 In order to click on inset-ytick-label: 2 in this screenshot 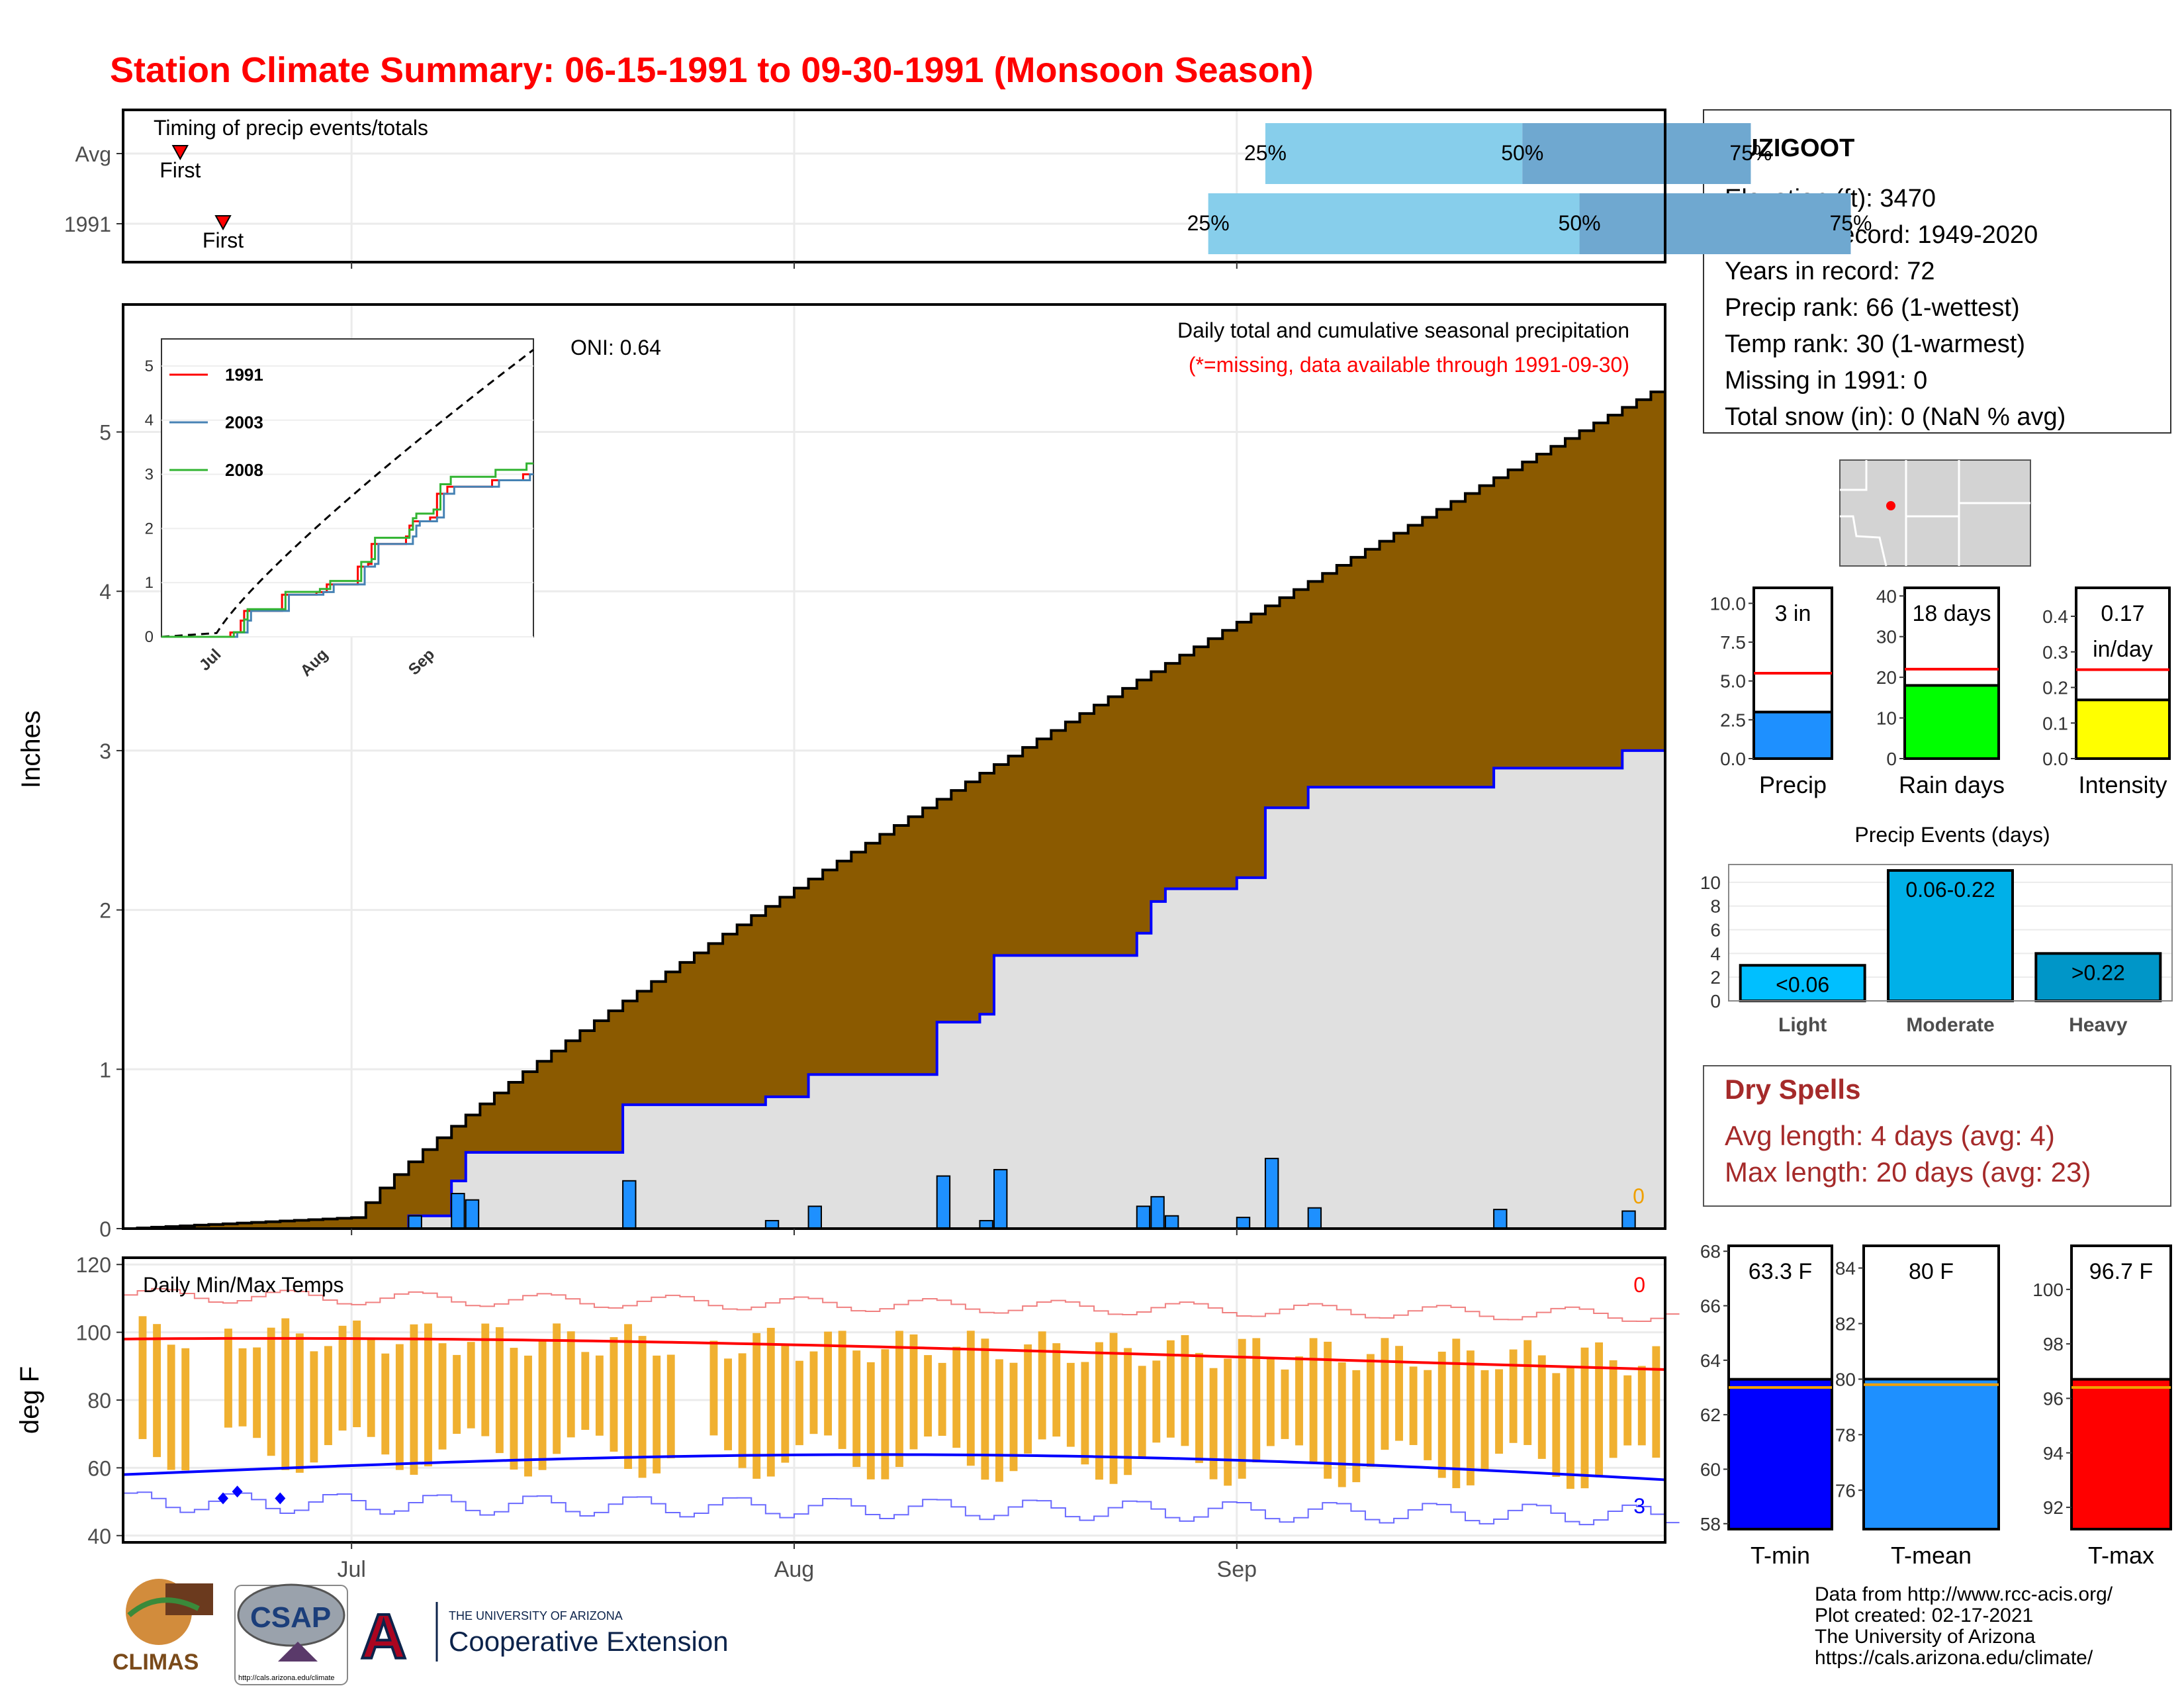, I will do `click(149, 529)`.